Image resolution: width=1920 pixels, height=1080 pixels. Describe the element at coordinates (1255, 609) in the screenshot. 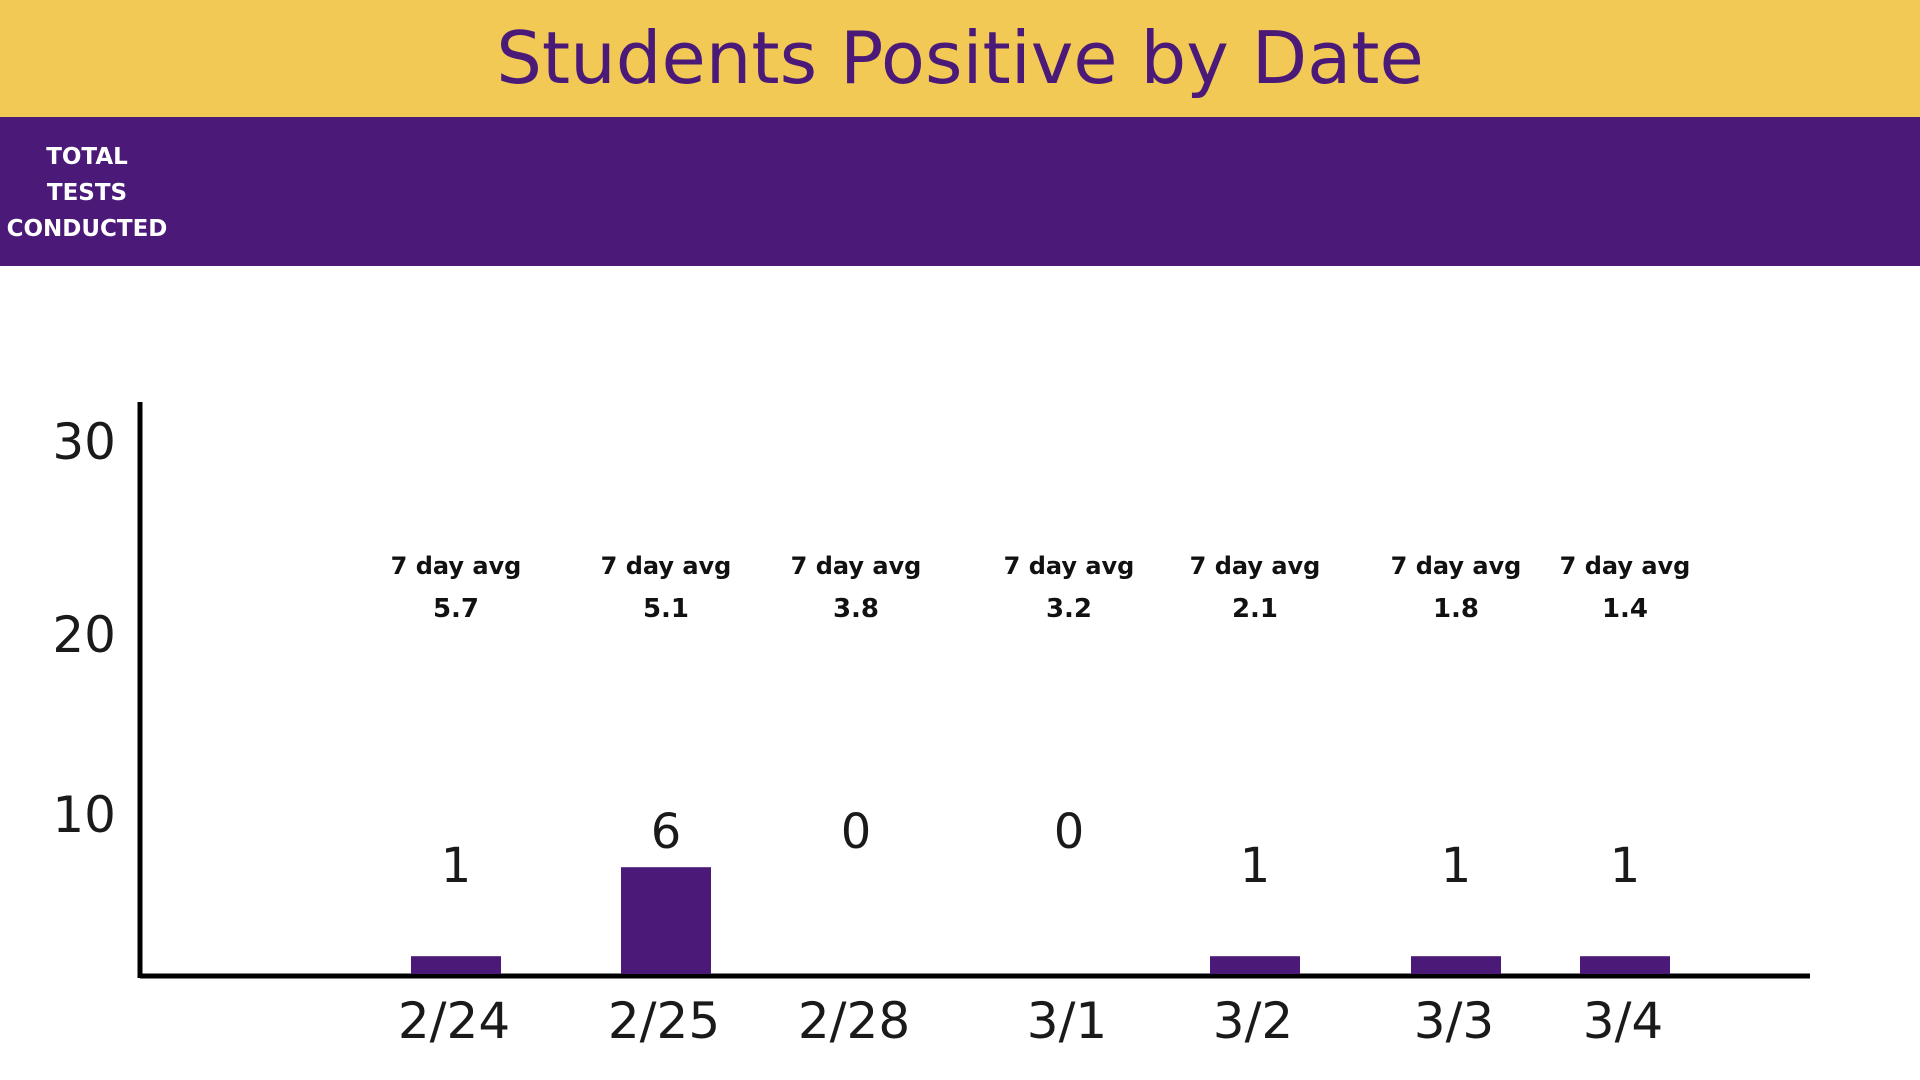

I see `seven-day-avg-value: 2.1` at that location.